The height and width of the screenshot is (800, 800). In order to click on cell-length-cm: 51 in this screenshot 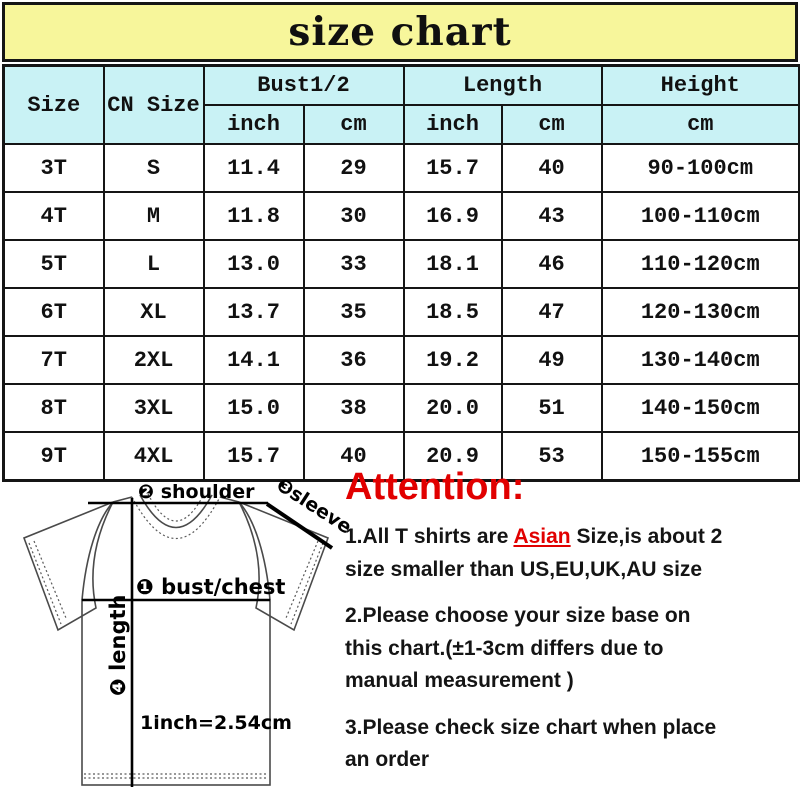, I will do `click(551, 408)`.